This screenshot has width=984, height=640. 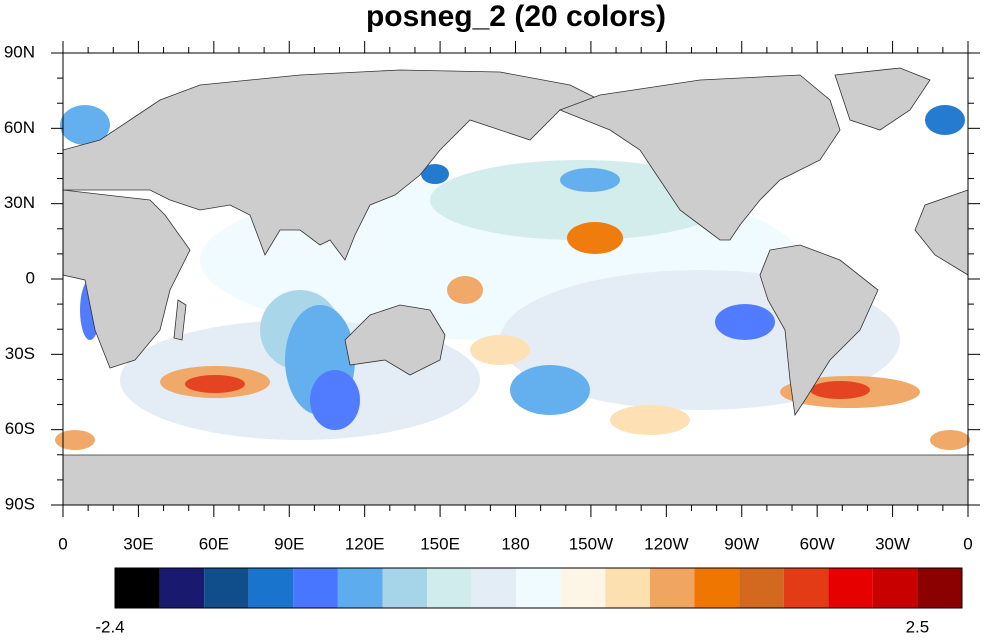 I want to click on x-tick-label: 120E, so click(x=365, y=543).